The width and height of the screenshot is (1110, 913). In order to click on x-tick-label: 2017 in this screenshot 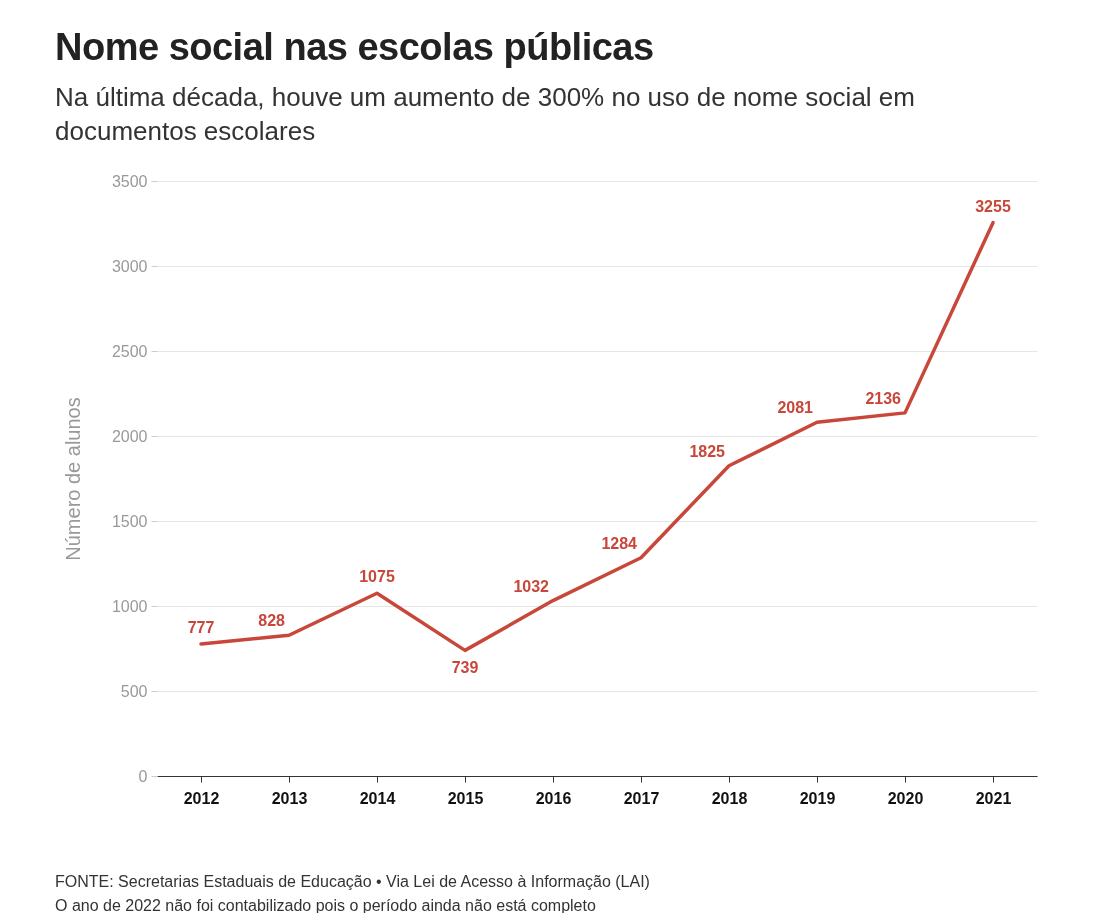, I will do `click(641, 798)`.